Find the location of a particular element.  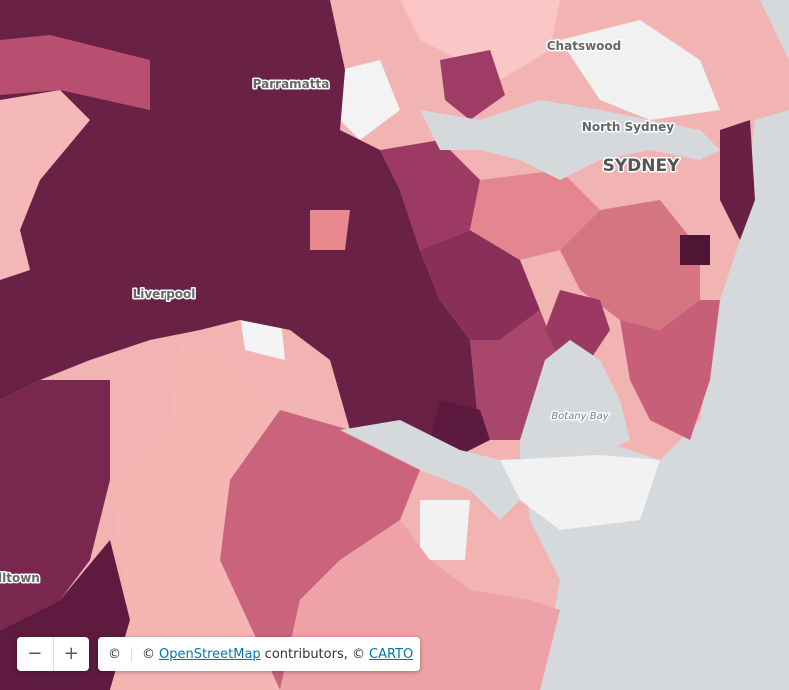

carto-link: CARTO is located at coordinates (391, 654).